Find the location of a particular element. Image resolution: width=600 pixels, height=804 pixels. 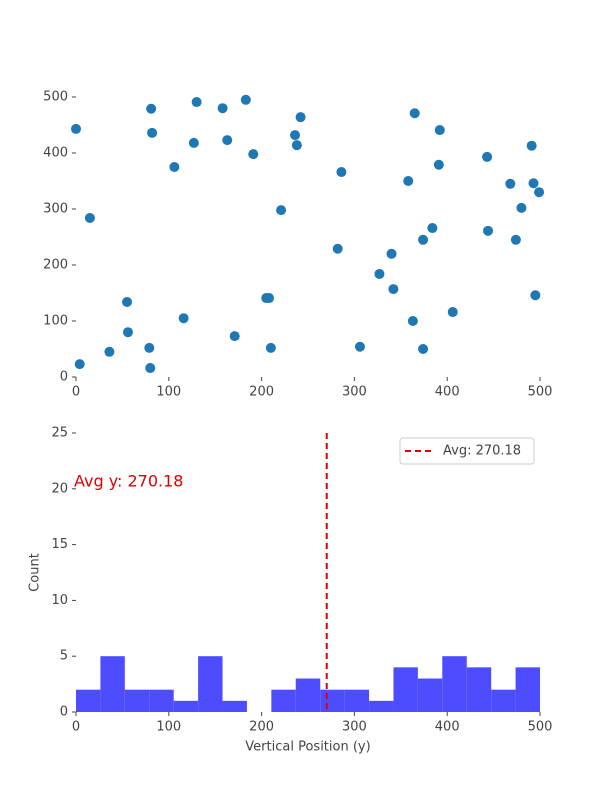

y-tick-label: 100 is located at coordinates (55, 321).